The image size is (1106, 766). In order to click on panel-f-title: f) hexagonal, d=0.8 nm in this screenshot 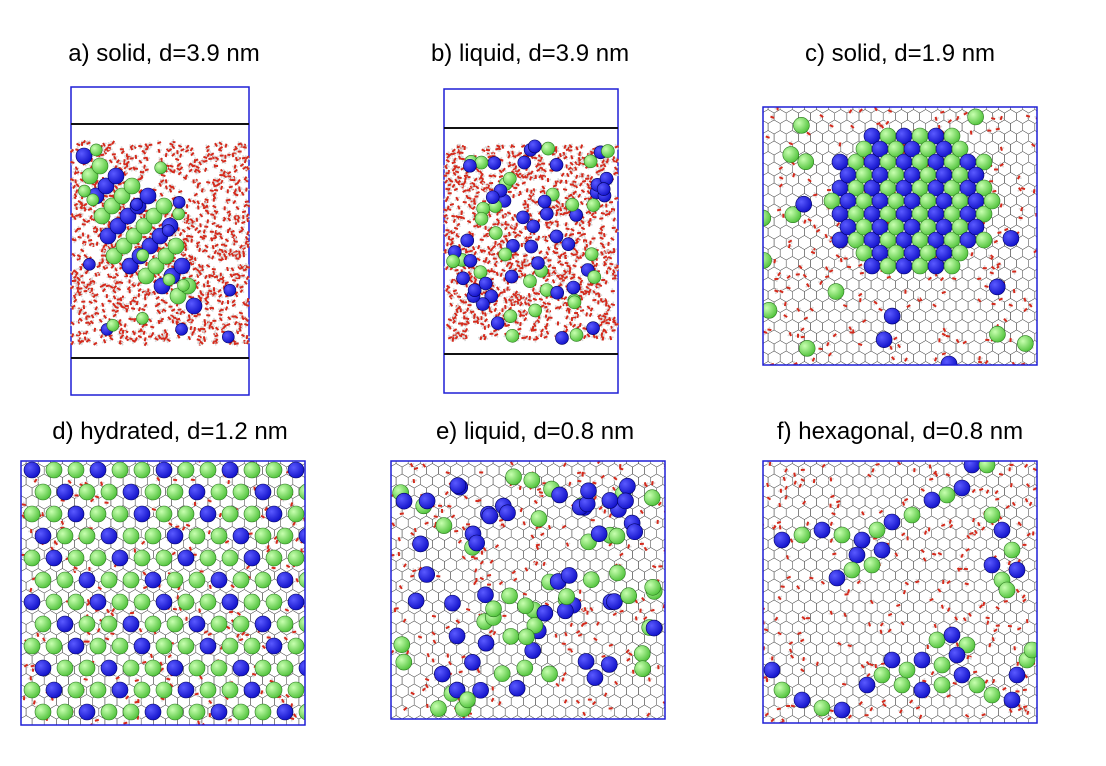, I will do `click(900, 431)`.